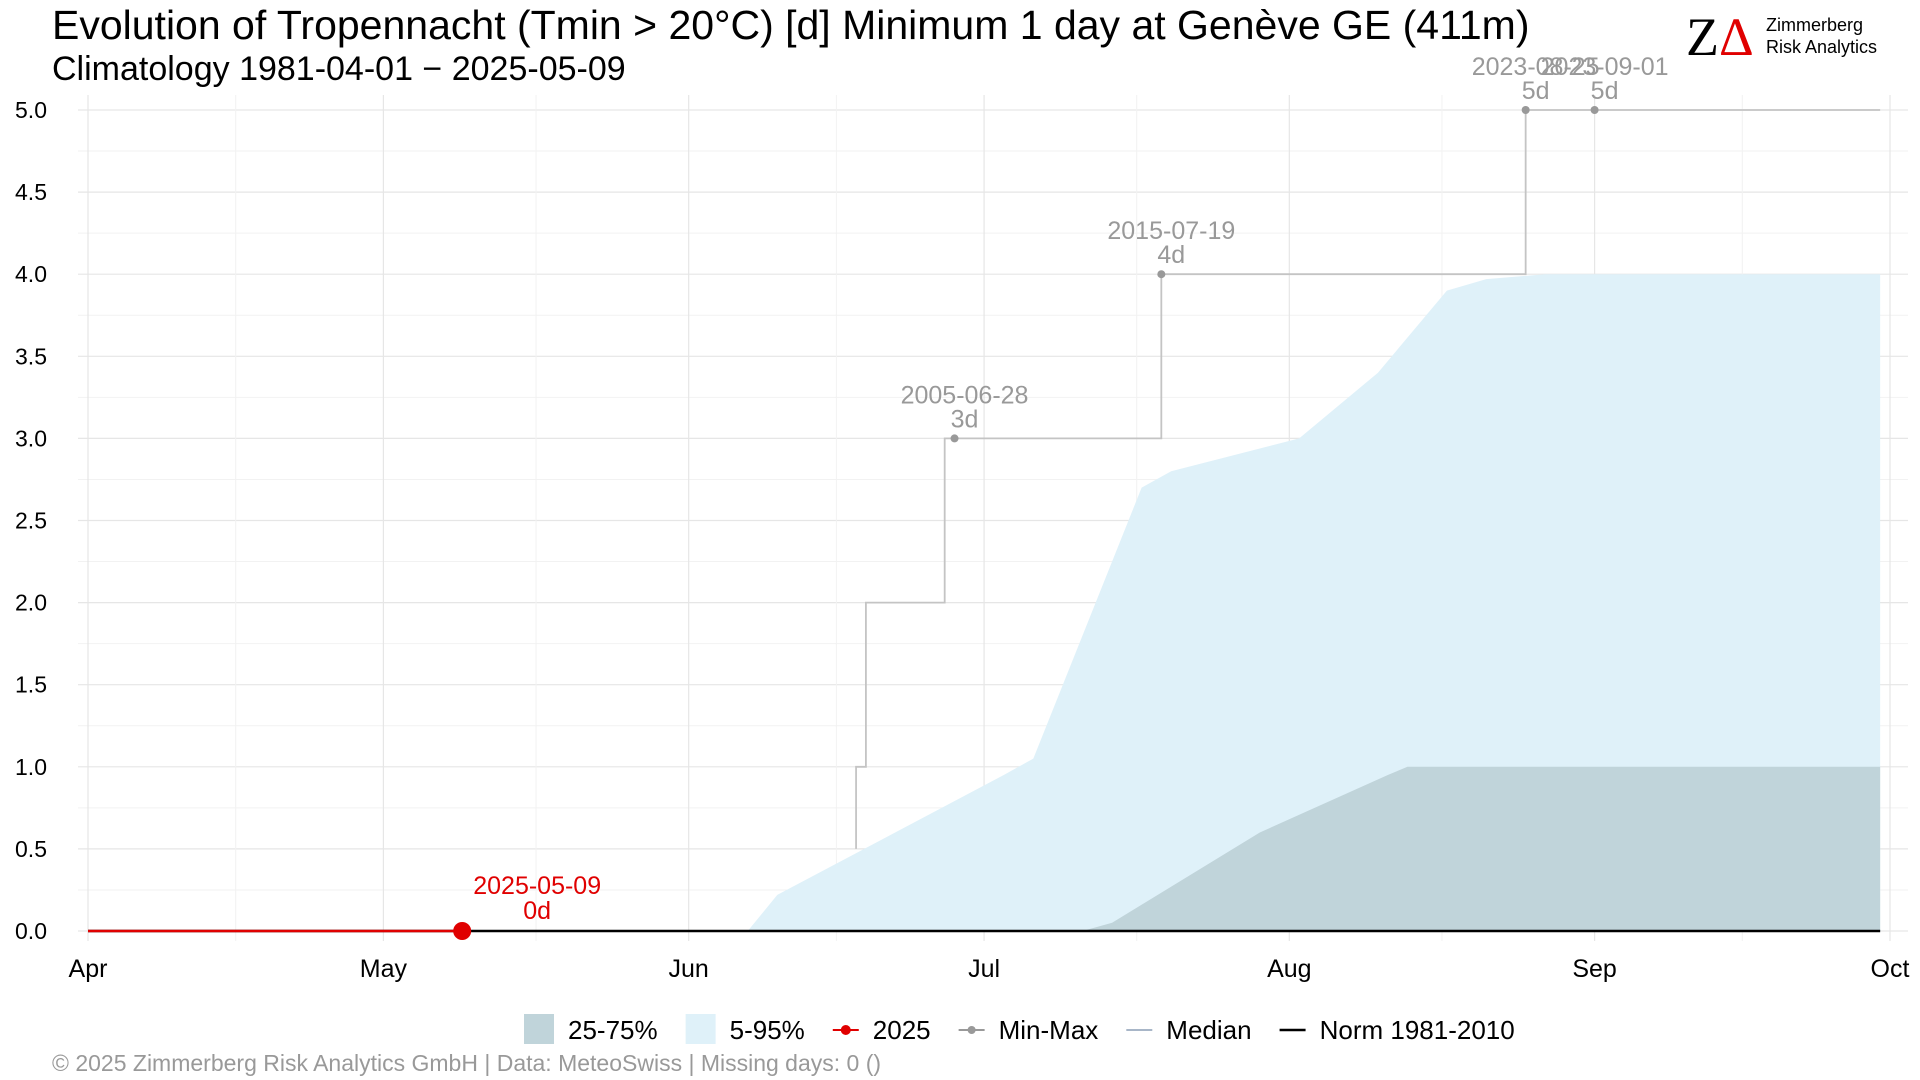  I want to click on min-max-annotation-date: 2005-06-28, so click(965, 395).